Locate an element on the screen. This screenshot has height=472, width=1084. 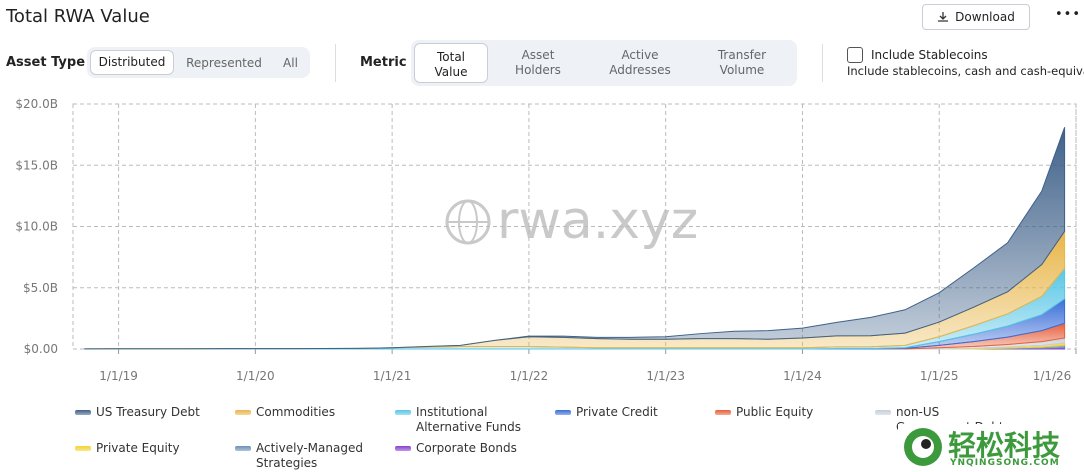
legend-item: Private Equity is located at coordinates (142, 448).